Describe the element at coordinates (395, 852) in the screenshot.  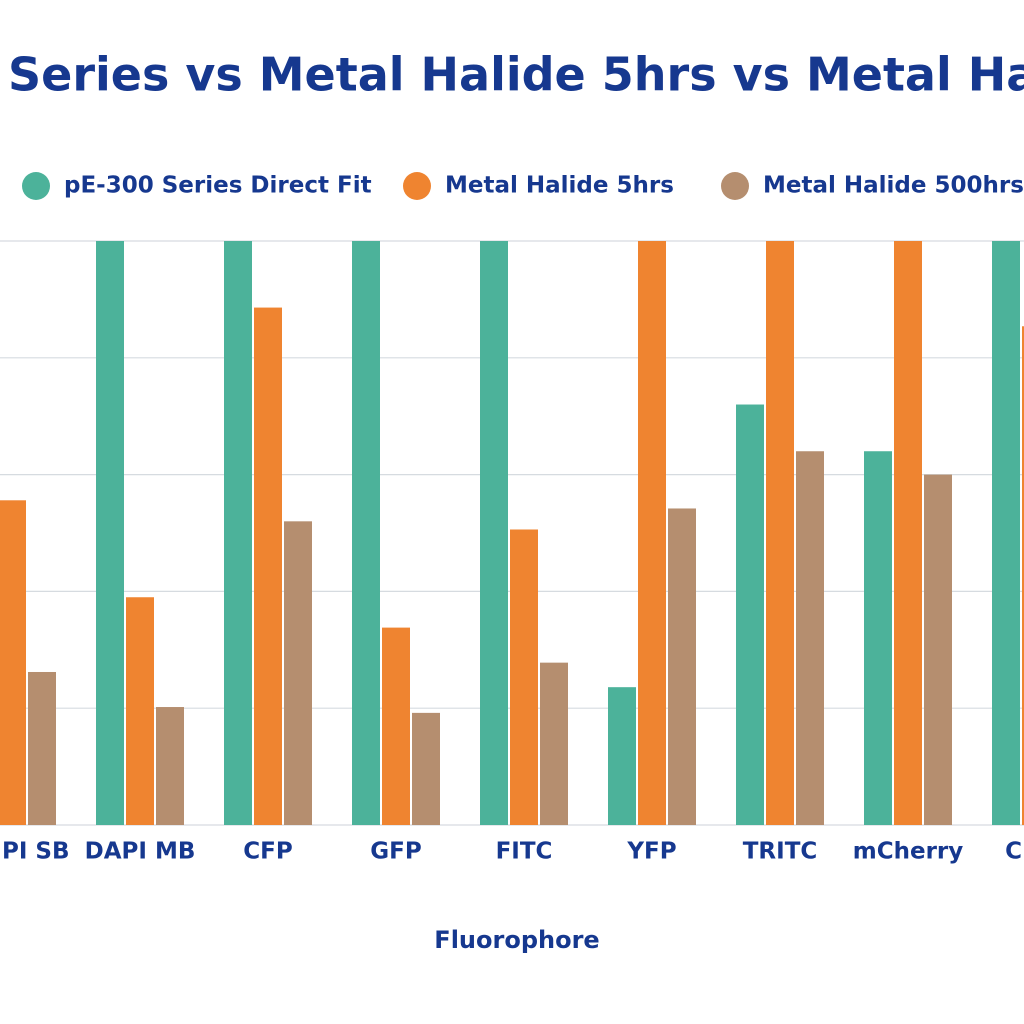
I see `x-tick-label: GFP` at that location.